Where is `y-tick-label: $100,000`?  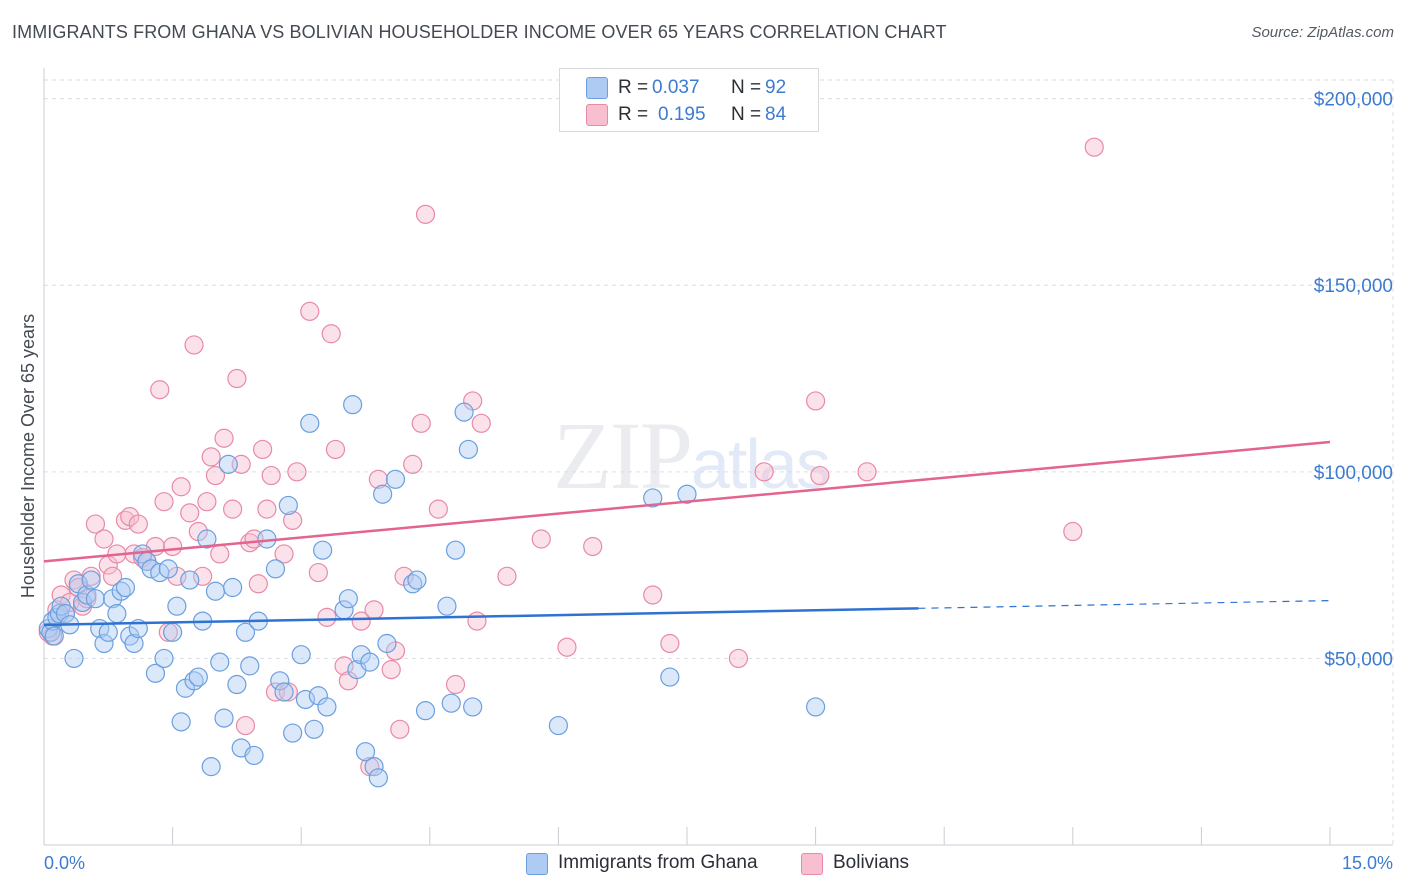 y-tick-label: $100,000 is located at coordinates (1353, 473).